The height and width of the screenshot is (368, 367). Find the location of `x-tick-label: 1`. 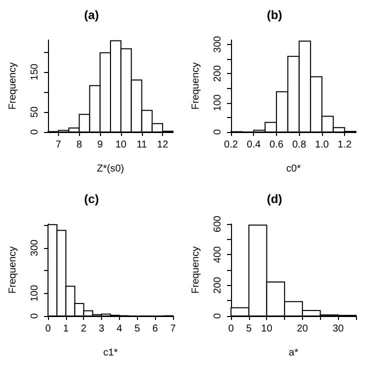

x-tick-label: 1 is located at coordinates (66, 329).